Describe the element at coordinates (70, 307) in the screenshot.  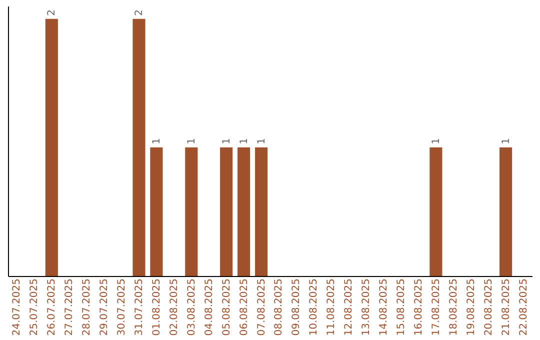
I see `x-tick-label: 27.07.2025` at that location.